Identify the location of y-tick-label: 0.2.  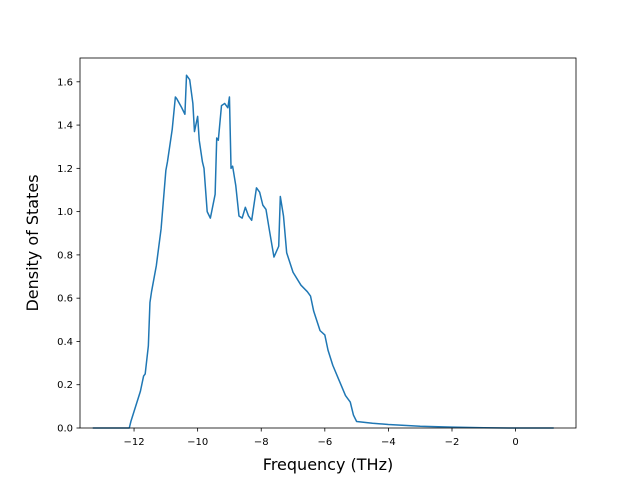
(65, 385).